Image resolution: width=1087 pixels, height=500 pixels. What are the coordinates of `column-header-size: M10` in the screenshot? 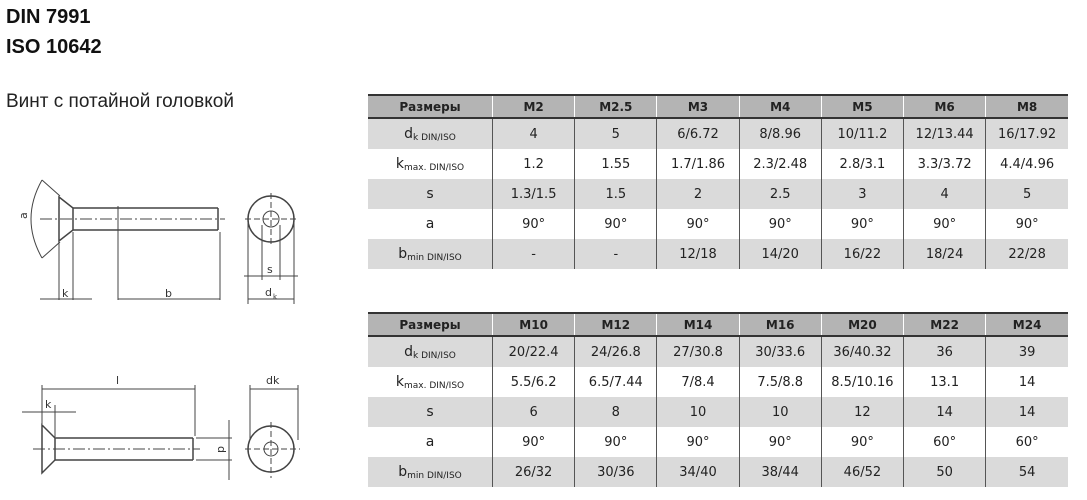 It's located at (533, 324).